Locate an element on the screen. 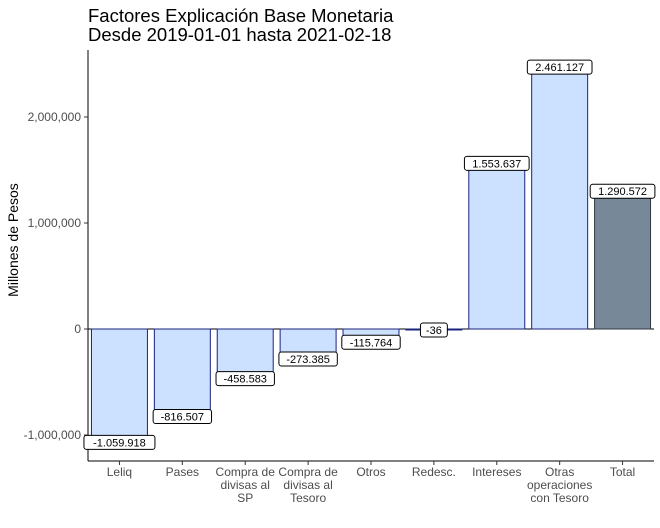 The width and height of the screenshot is (660, 528). x-tick-label-line: Intereses is located at coordinates (496, 472).